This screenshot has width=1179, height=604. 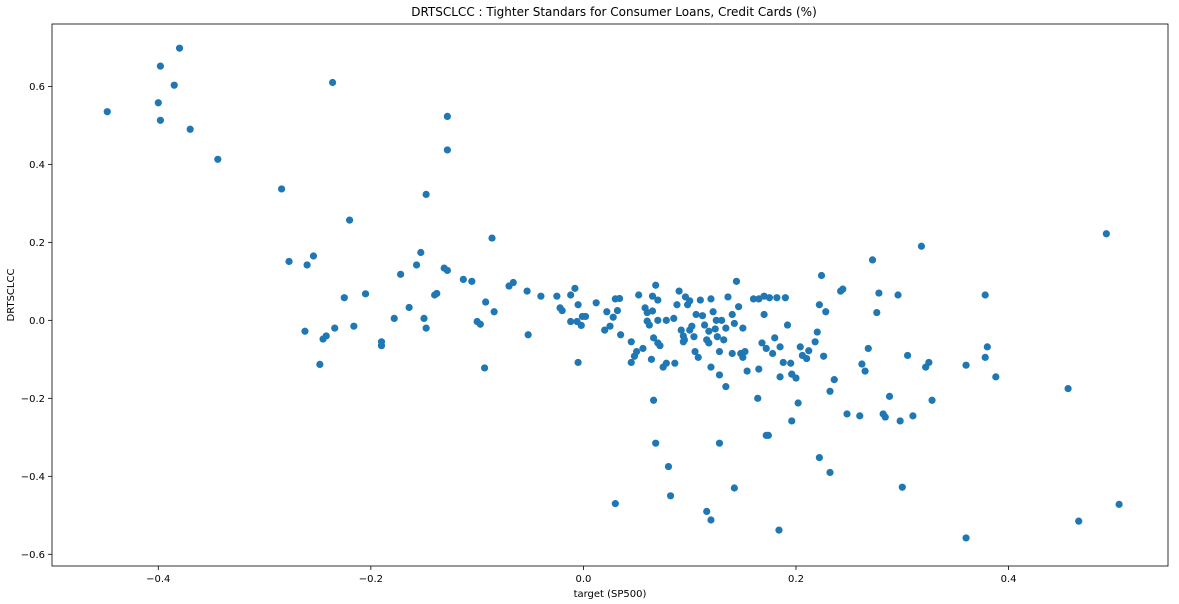 I want to click on x-tick-label-4: 0.4, so click(x=1009, y=579).